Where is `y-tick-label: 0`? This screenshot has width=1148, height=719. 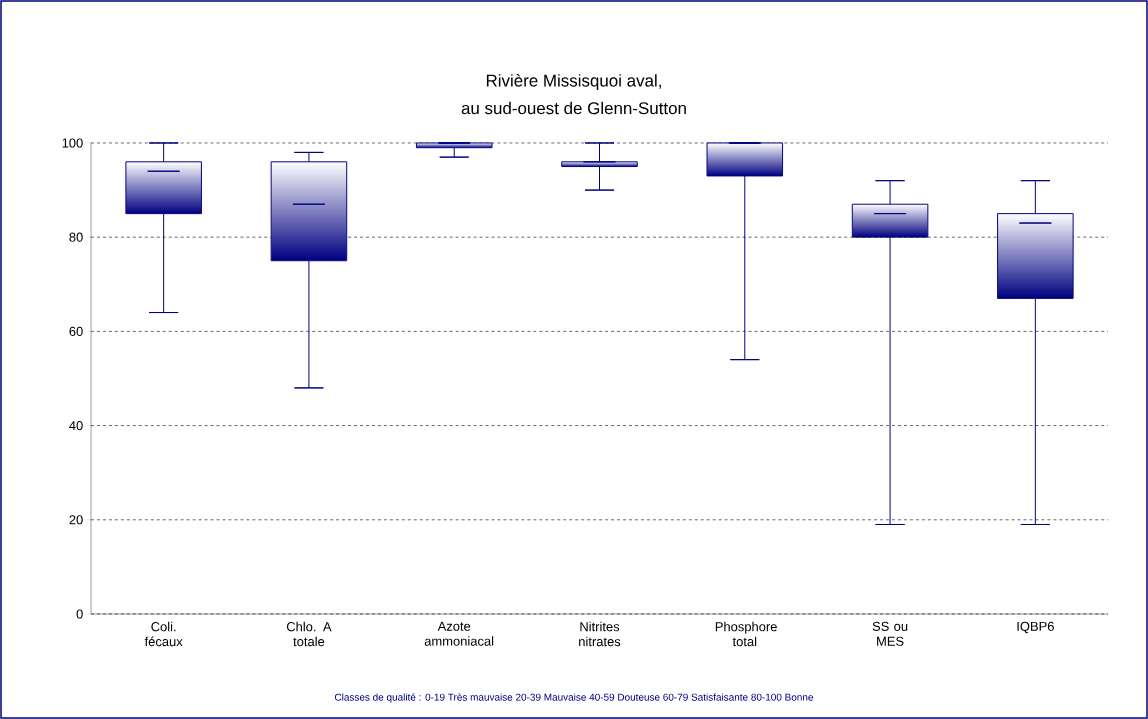 y-tick-label: 0 is located at coordinates (79, 614).